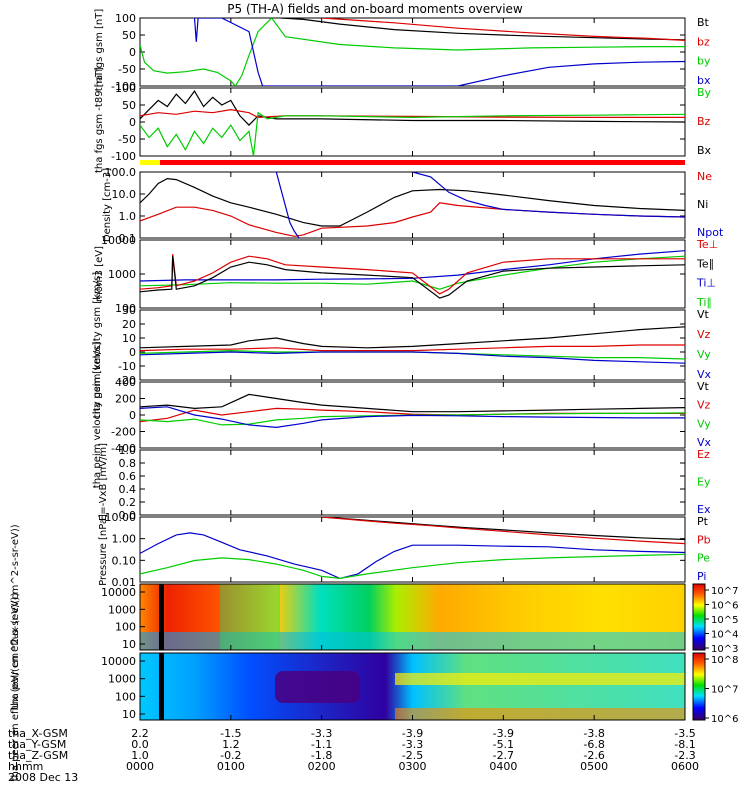 This screenshot has height=800, width=750. I want to click on legend-label: Pi, so click(701, 576).